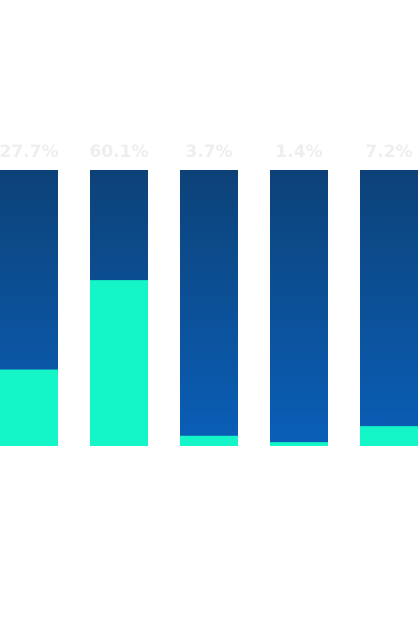 This screenshot has height=640, width=419. I want to click on bar-data-label-5: 7.2%, so click(388, 152).